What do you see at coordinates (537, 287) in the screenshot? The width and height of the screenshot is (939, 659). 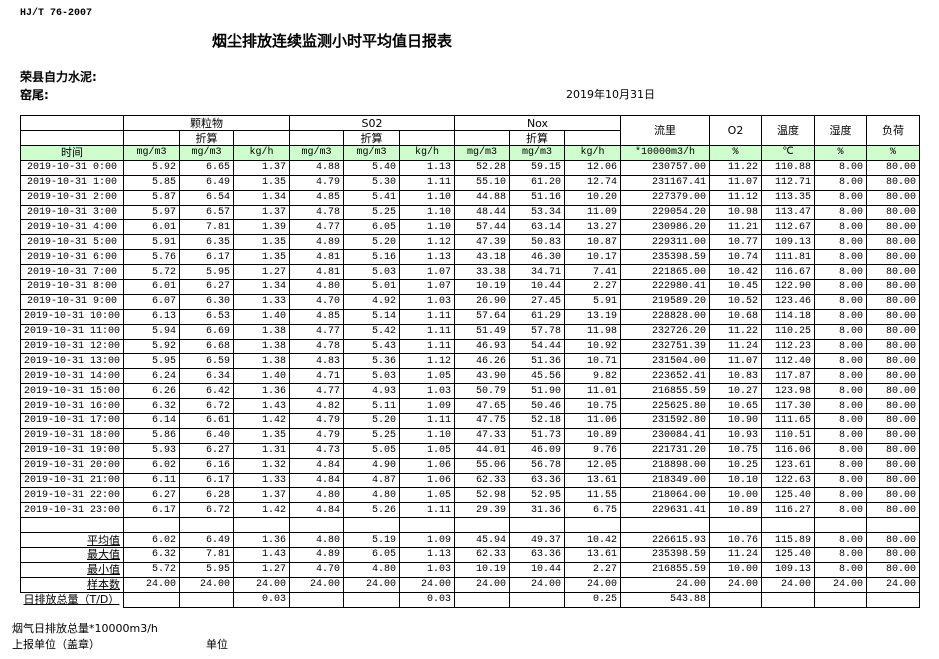 I see `value-cell: 10.44` at bounding box center [537, 287].